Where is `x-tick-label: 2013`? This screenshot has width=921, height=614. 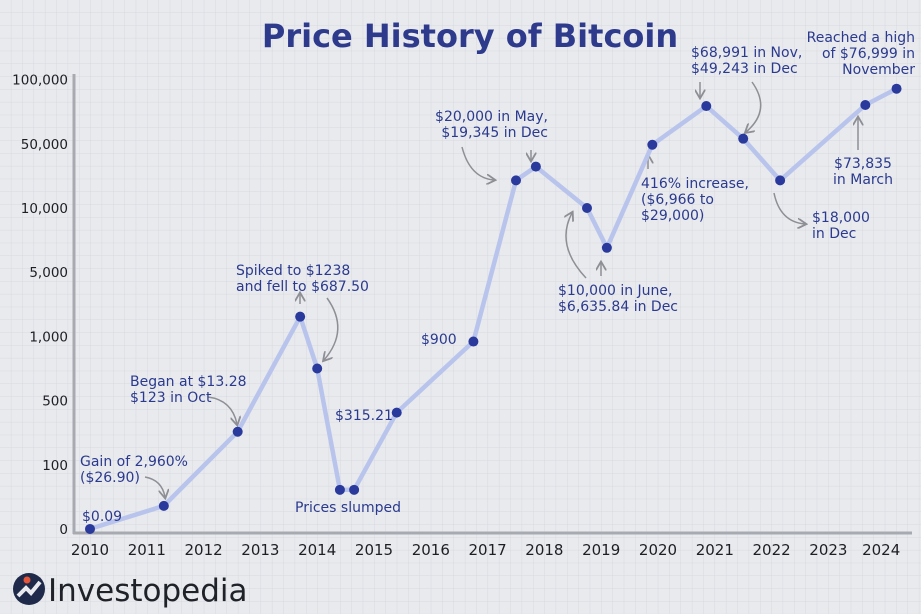
x-tick-label: 2013 is located at coordinates (260, 550).